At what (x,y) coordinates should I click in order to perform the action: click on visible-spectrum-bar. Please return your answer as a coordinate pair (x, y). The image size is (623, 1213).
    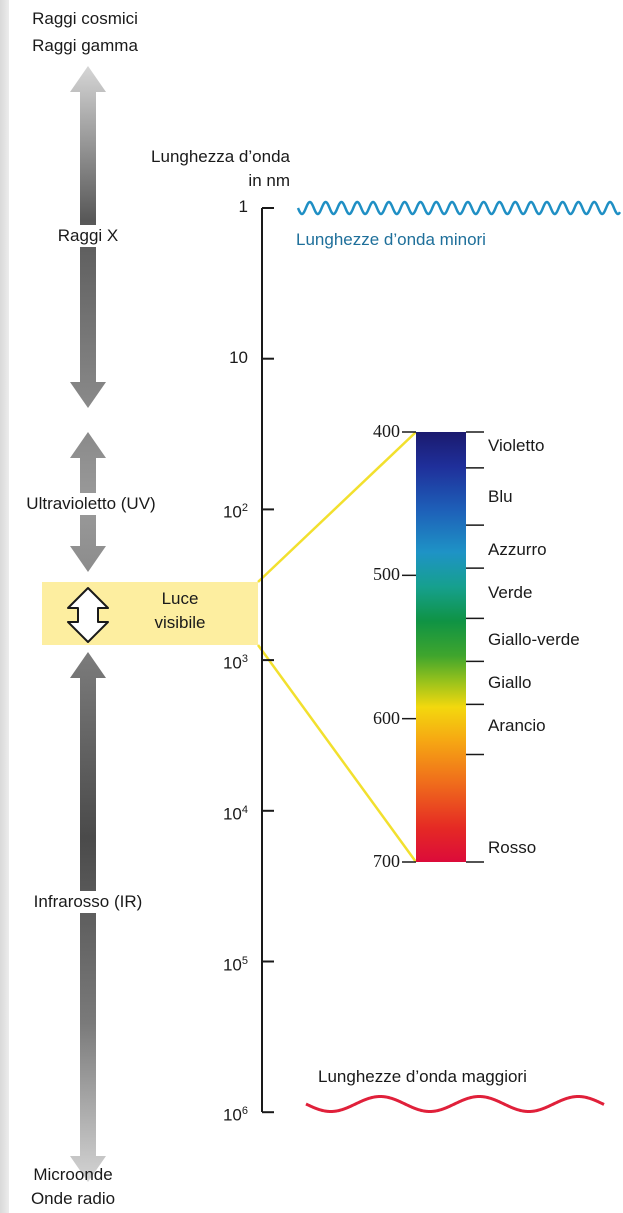
    Looking at the image, I should click on (441, 647).